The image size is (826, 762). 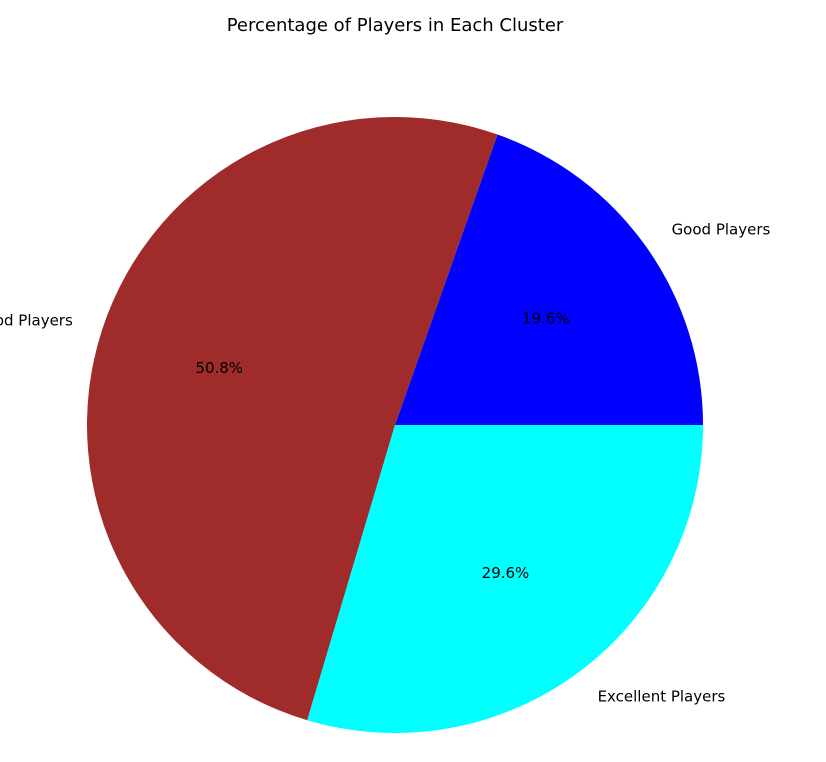 I want to click on slice-category-label: Excellent Players, so click(x=662, y=697).